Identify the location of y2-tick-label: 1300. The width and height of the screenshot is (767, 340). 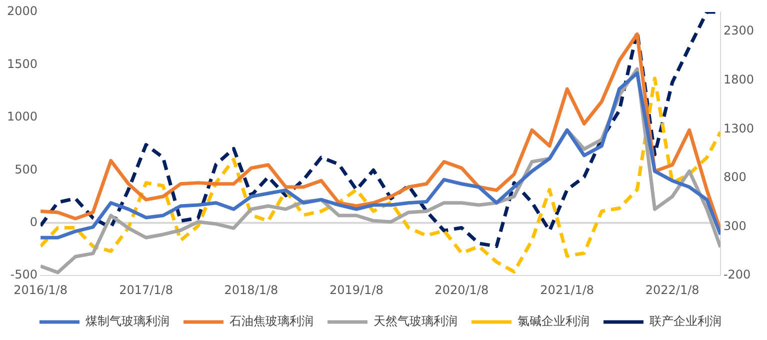
(738, 128).